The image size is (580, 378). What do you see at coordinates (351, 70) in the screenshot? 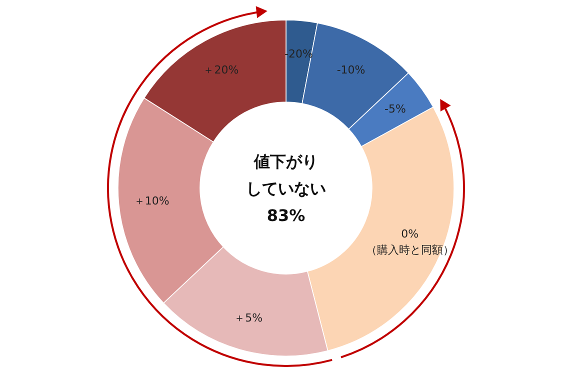
I see `slice-label: -10%` at bounding box center [351, 70].